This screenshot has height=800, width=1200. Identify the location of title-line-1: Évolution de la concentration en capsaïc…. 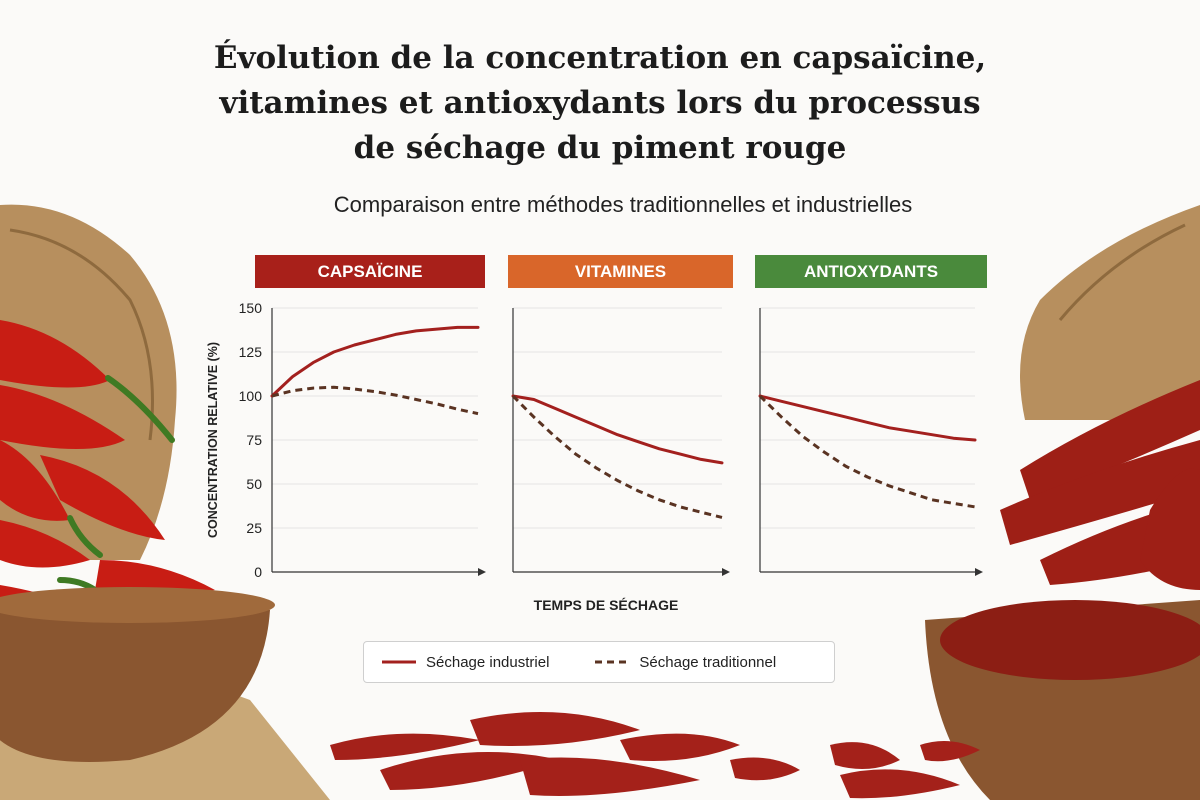
(600, 58).